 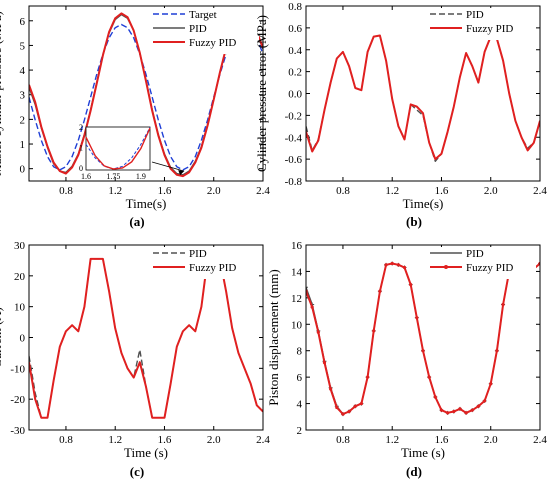 I want to click on y-axis-label: Piston displacement (mm), so click(x=273, y=337).